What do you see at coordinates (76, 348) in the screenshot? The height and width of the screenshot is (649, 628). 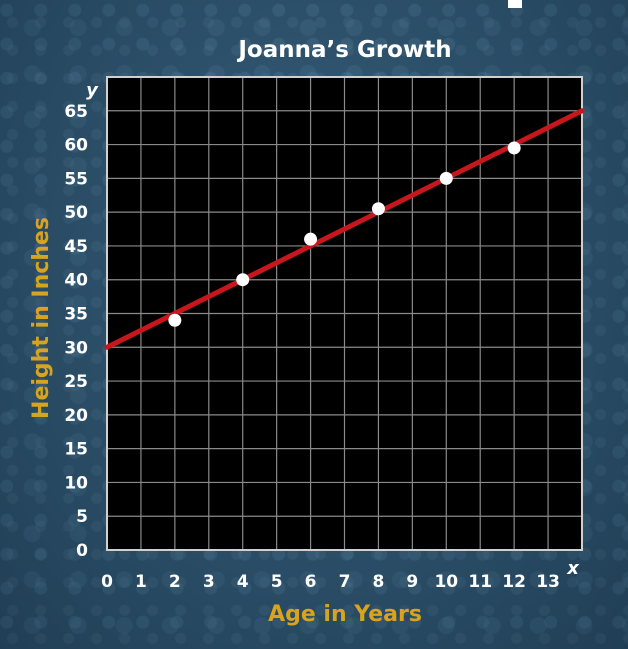 I see `y-tick-label: 30` at bounding box center [76, 348].